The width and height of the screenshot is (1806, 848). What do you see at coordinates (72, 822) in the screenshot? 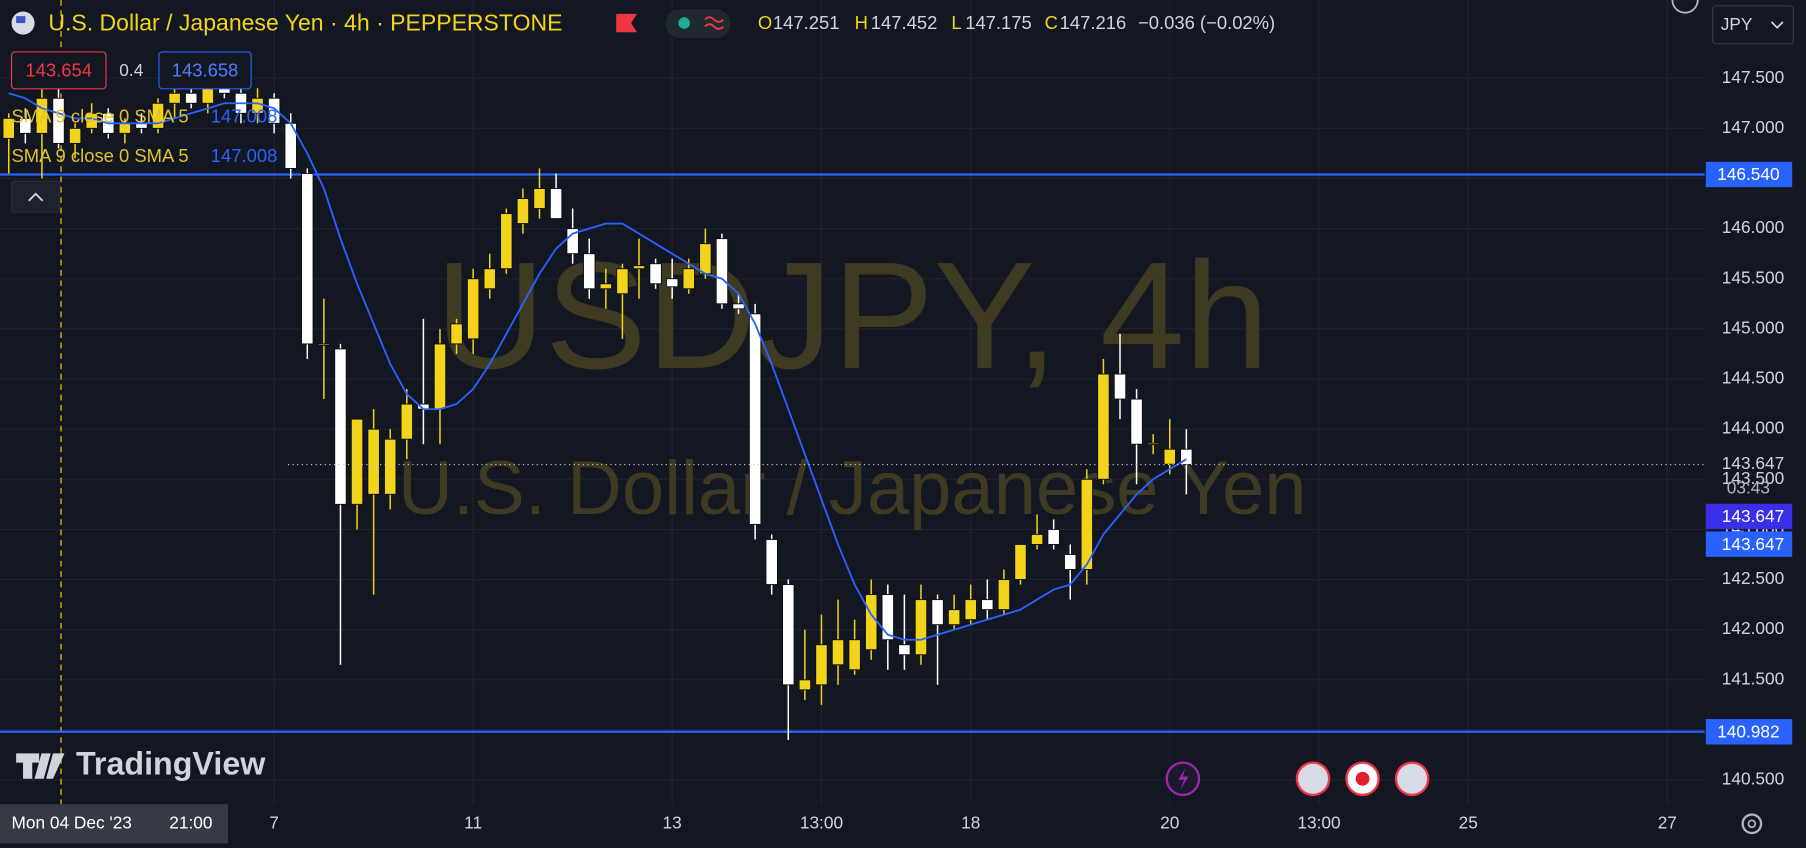
I see `crosshair-date: Mon 04 Dec '23` at bounding box center [72, 822].